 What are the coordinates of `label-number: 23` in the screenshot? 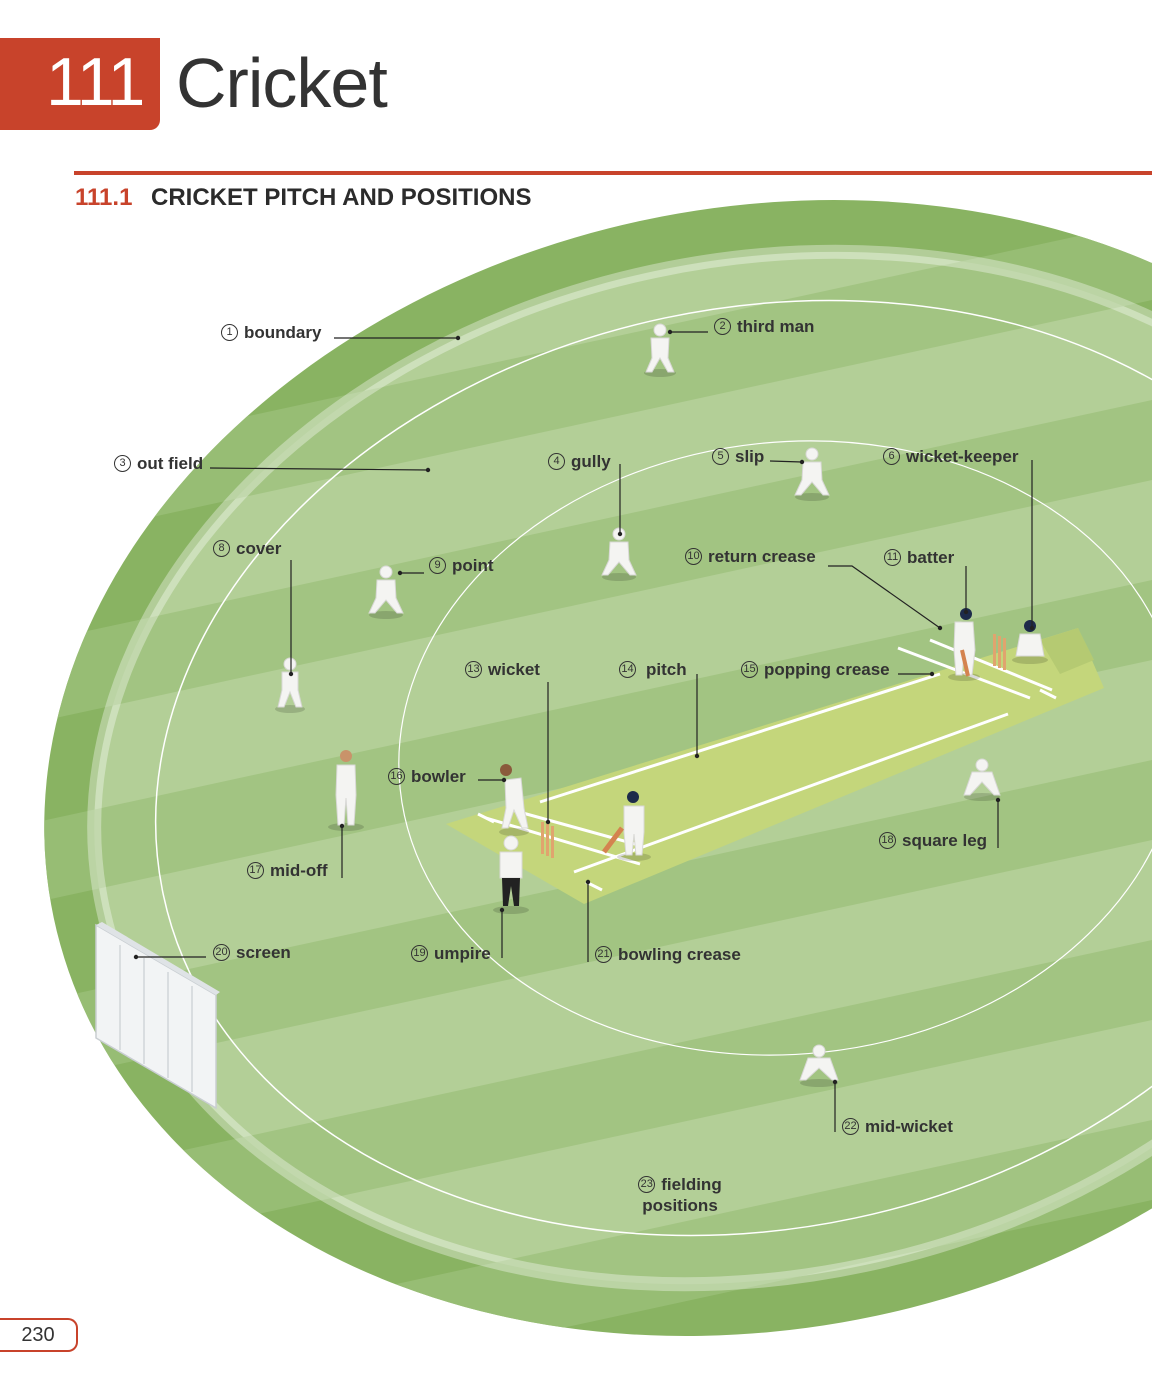 It's located at (647, 1184).